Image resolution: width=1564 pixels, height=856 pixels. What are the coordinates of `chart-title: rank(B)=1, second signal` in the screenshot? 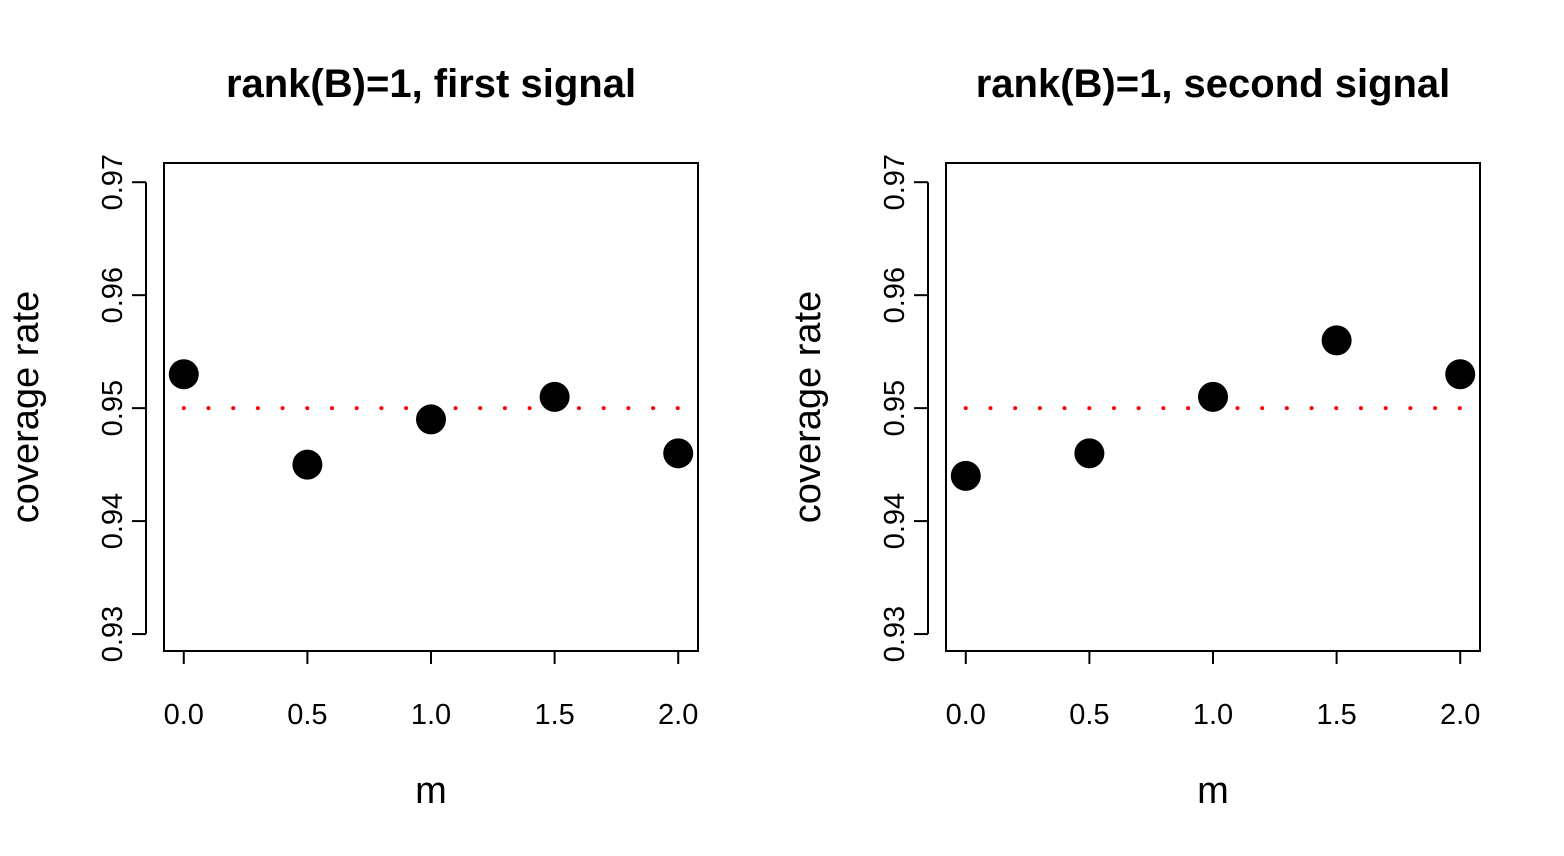 It's located at (1213, 84).